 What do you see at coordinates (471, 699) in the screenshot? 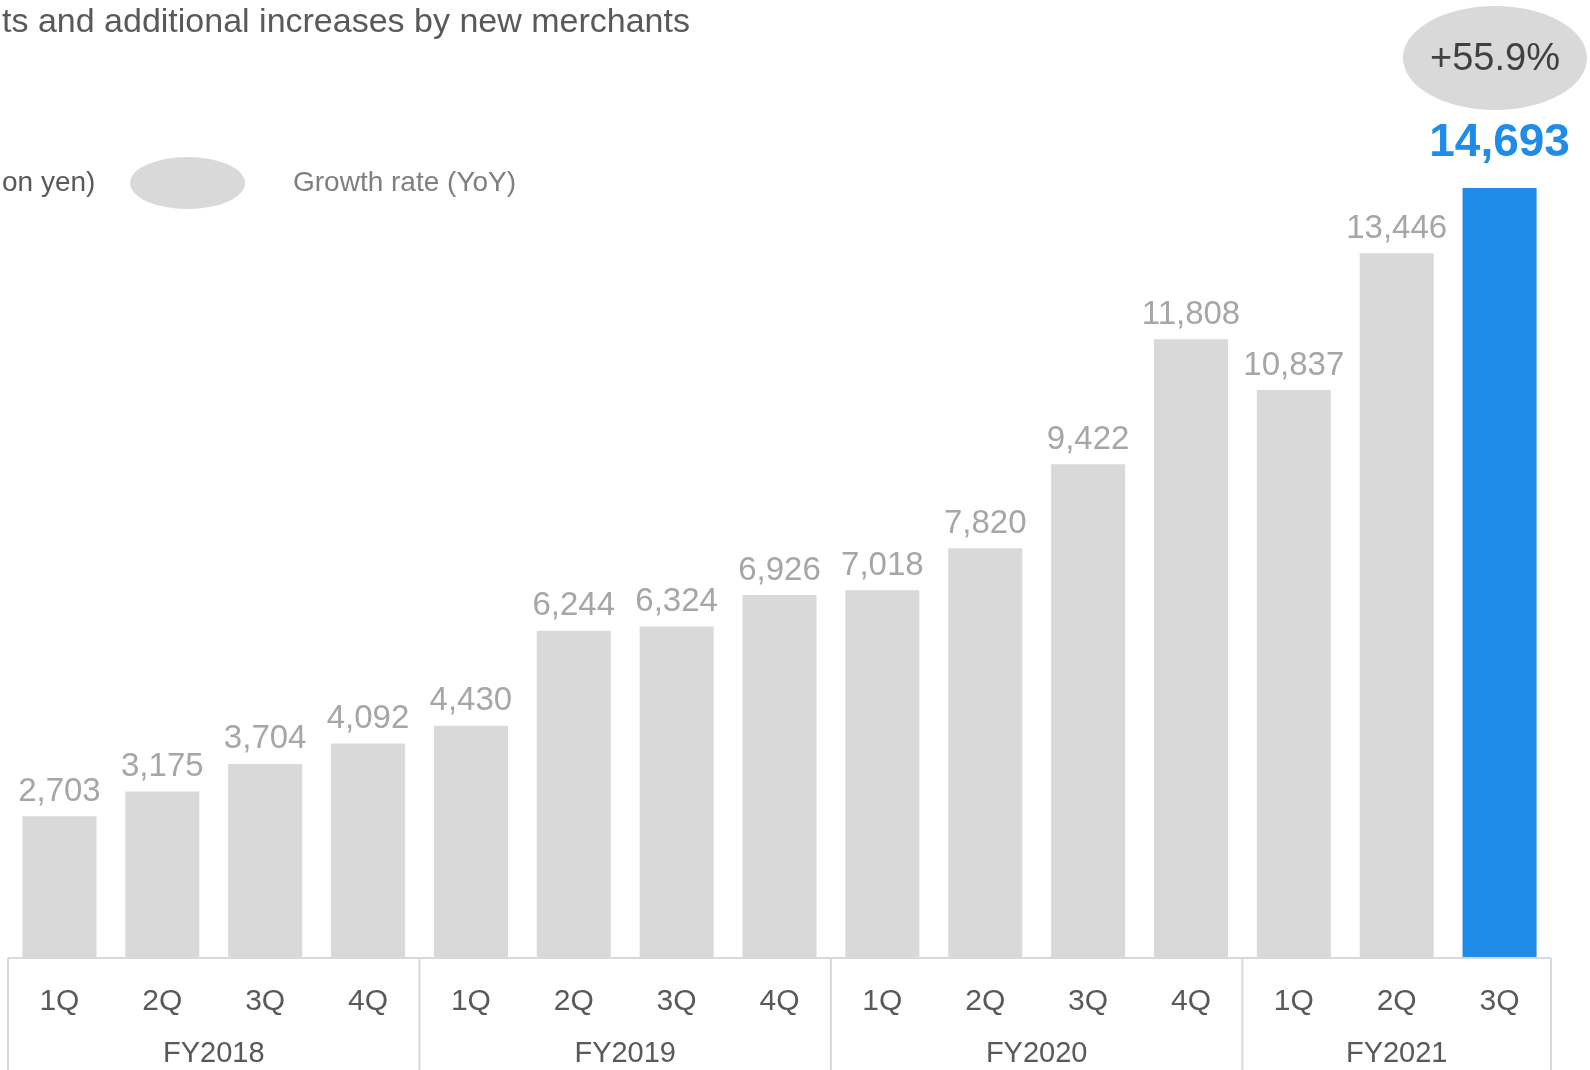
I see `data-label: 4,430` at bounding box center [471, 699].